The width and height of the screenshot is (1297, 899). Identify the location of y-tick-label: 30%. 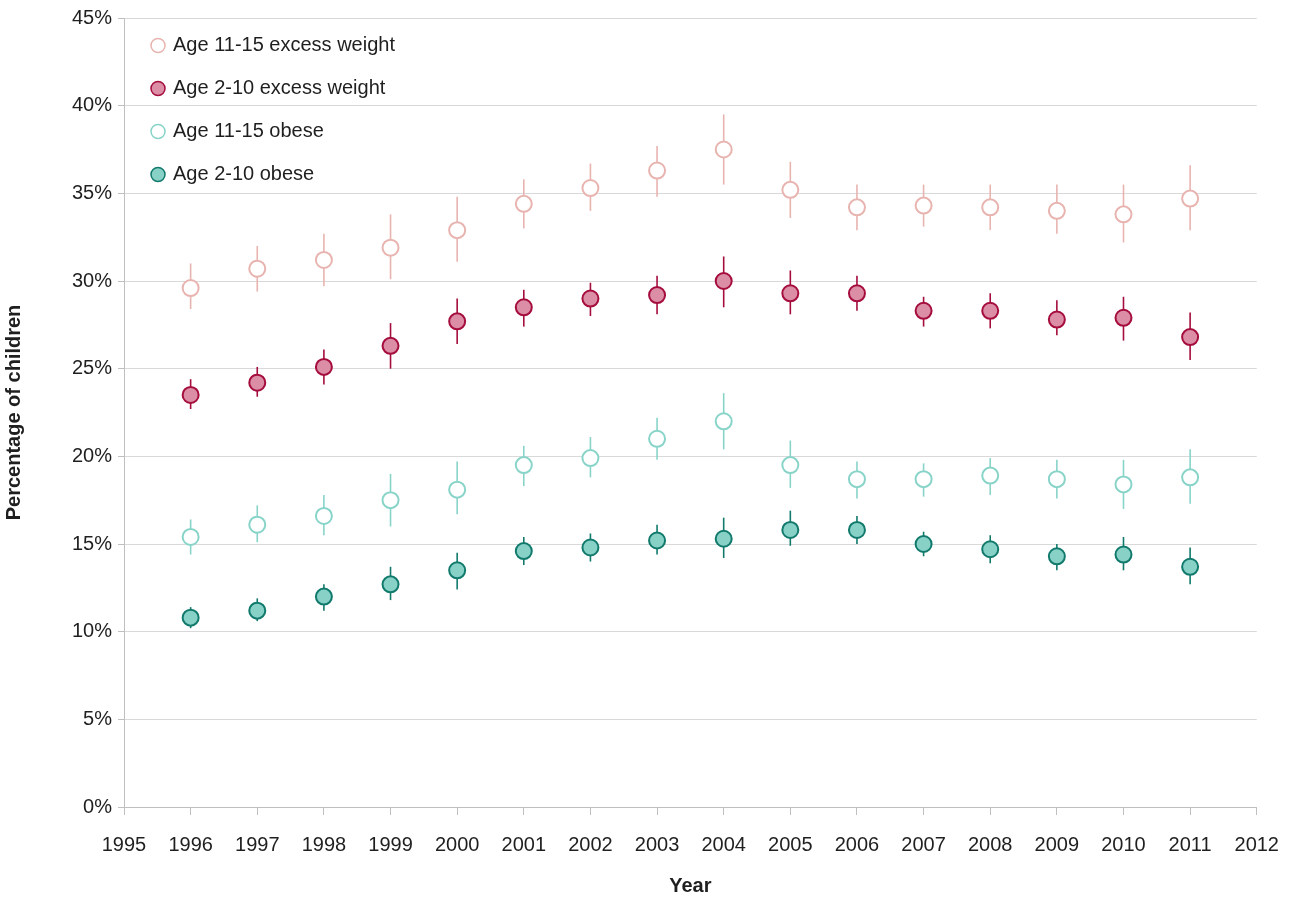
(92, 279).